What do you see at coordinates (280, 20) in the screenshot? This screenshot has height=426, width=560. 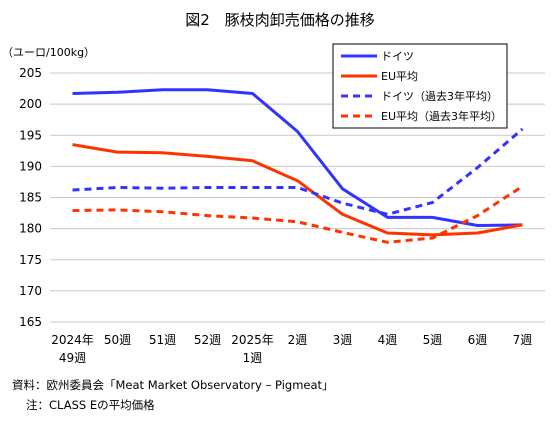 I see `chart-title: 図2 豚枝肉卸売価格の推移` at bounding box center [280, 20].